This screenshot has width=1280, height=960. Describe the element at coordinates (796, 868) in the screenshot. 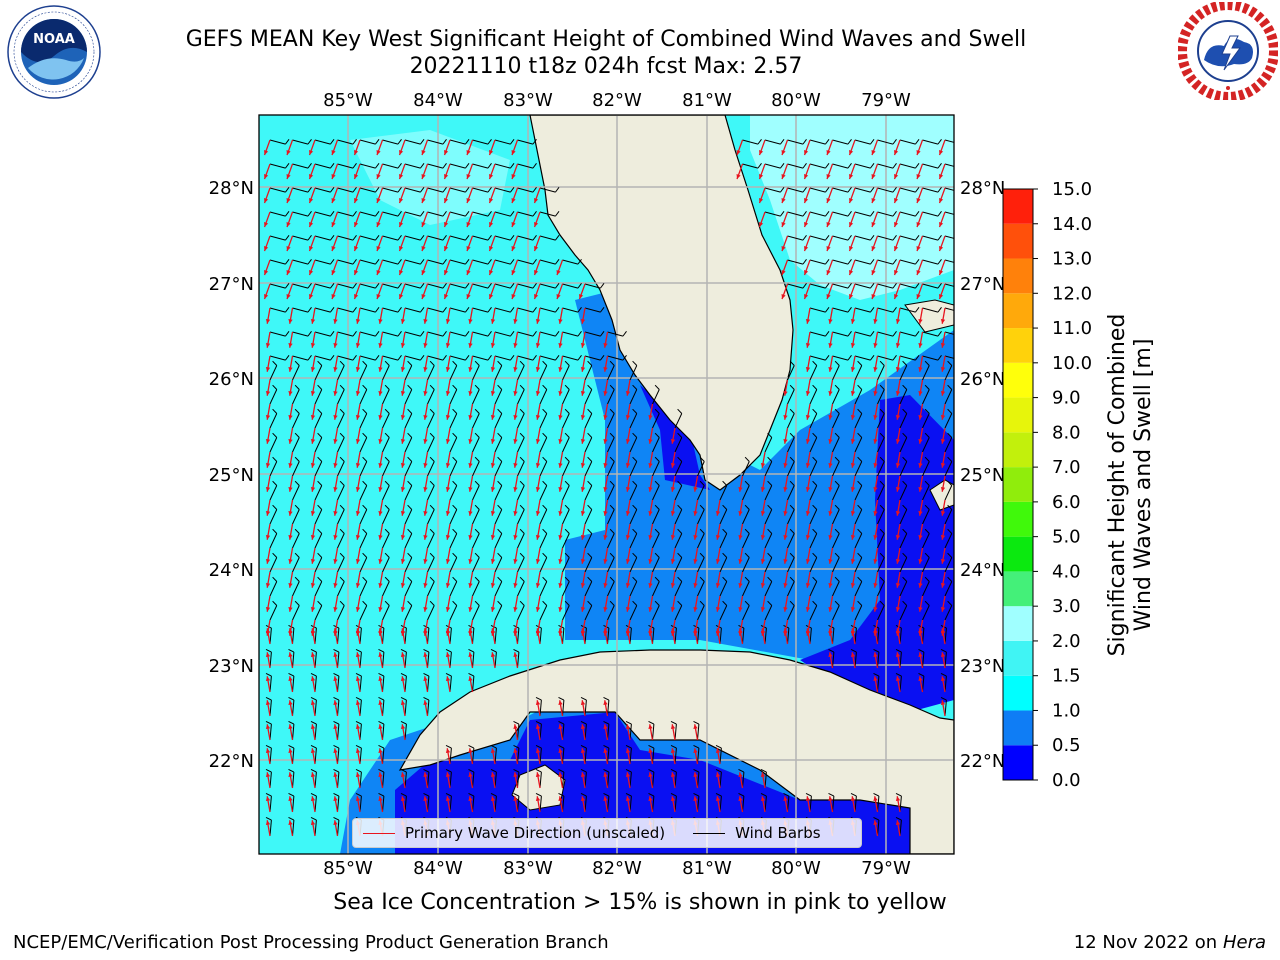

I see `lon-tick-label: 80°W` at that location.